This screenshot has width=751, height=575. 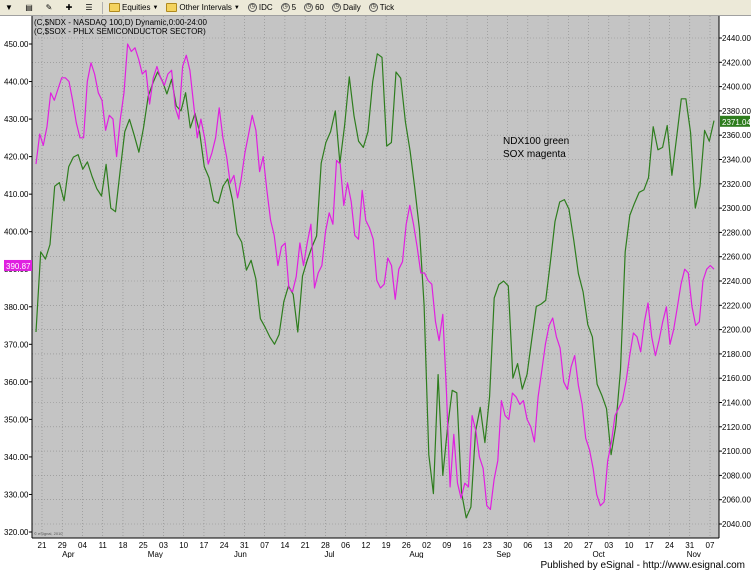 What do you see at coordinates (49, 7) in the screenshot?
I see `pin-icon: ✎` at bounding box center [49, 7].